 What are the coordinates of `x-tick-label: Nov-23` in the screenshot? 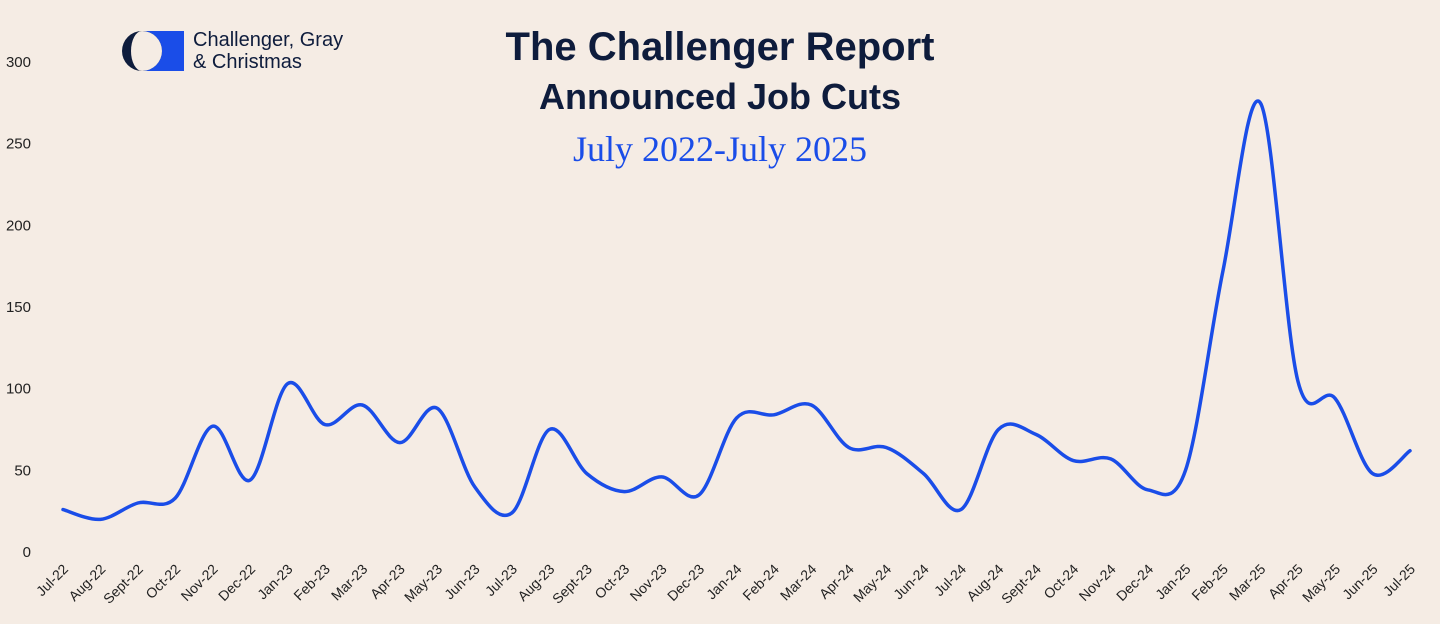 It's located at (648, 582).